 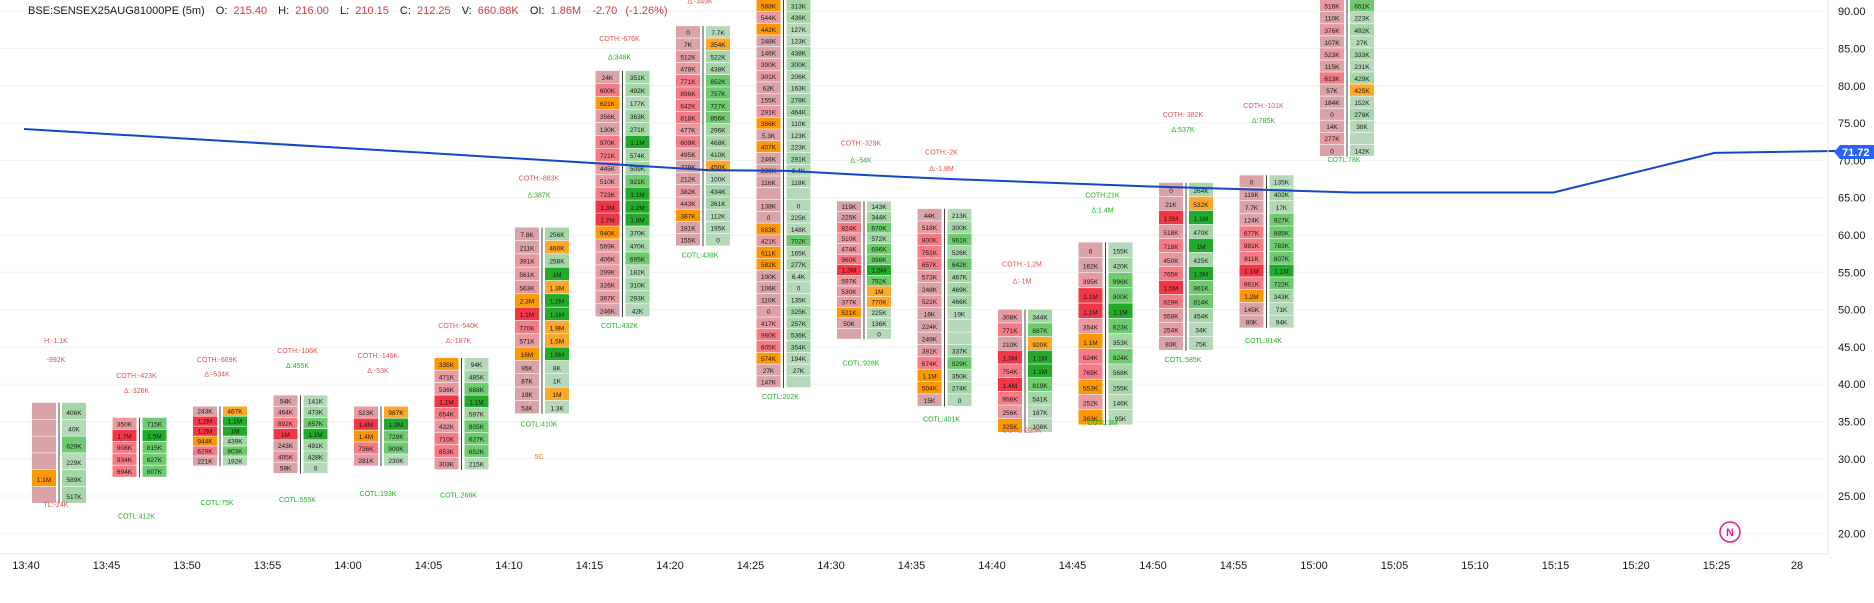 I want to click on ask-volume: 852K, so click(x=718, y=82).